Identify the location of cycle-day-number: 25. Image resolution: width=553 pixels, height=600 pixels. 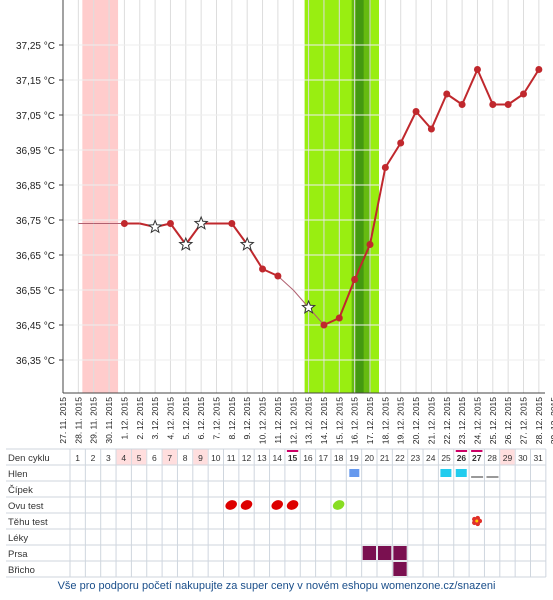
(446, 458).